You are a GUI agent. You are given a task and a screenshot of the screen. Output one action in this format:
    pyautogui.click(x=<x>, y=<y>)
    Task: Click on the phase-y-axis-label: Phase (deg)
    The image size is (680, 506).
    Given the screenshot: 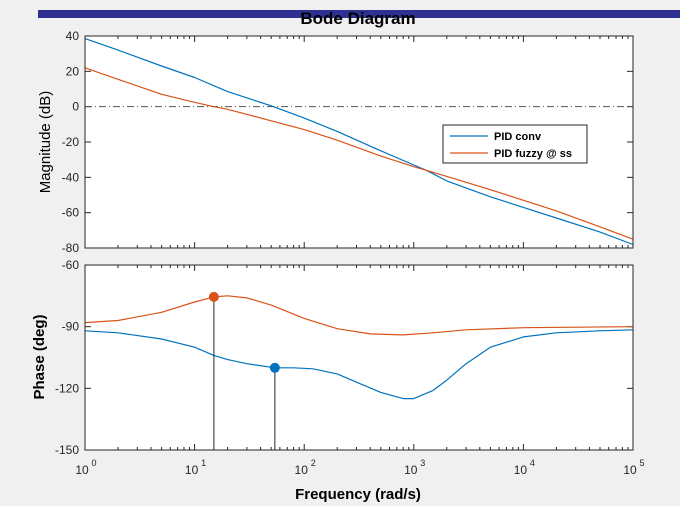 What is the action you would take?
    pyautogui.click(x=39, y=356)
    